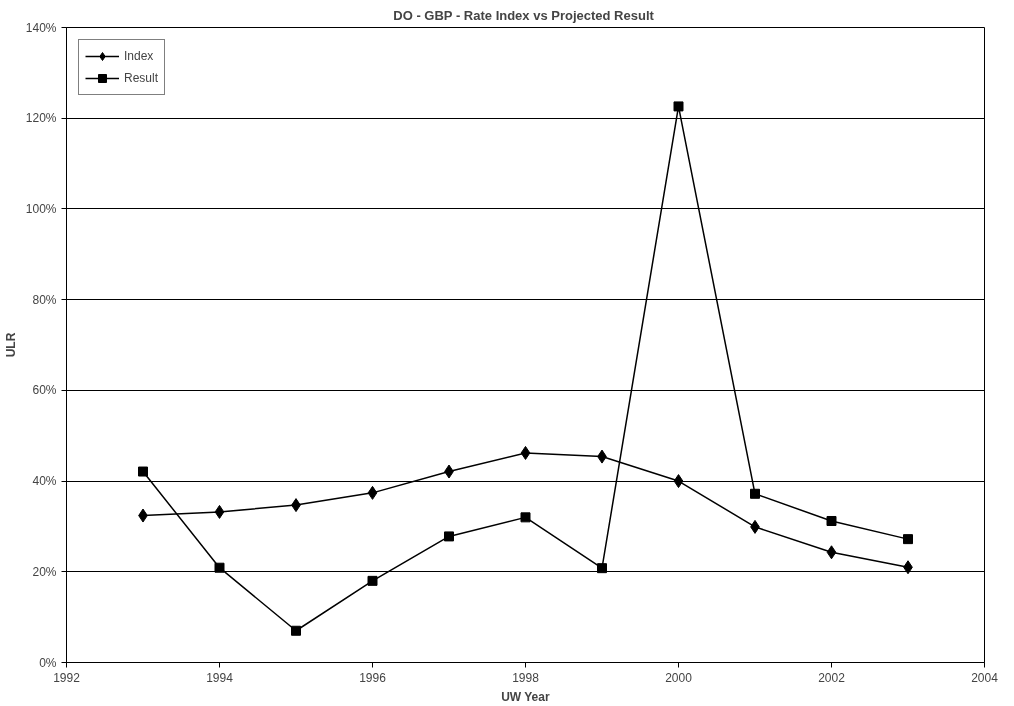 The width and height of the screenshot is (1014, 706). What do you see at coordinates (139, 56) in the screenshot?
I see `legend-label: Index` at bounding box center [139, 56].